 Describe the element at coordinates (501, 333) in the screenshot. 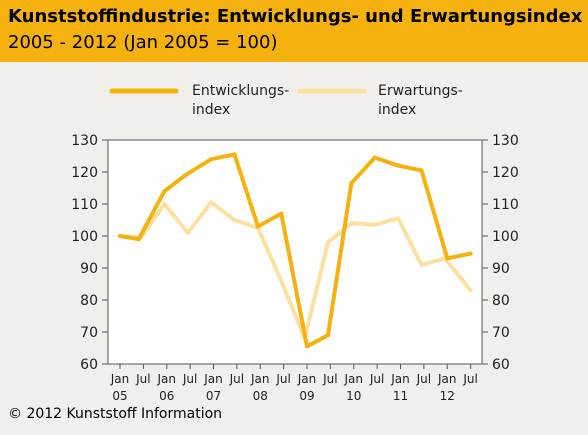

I see `y-tick-label-right: 70` at that location.